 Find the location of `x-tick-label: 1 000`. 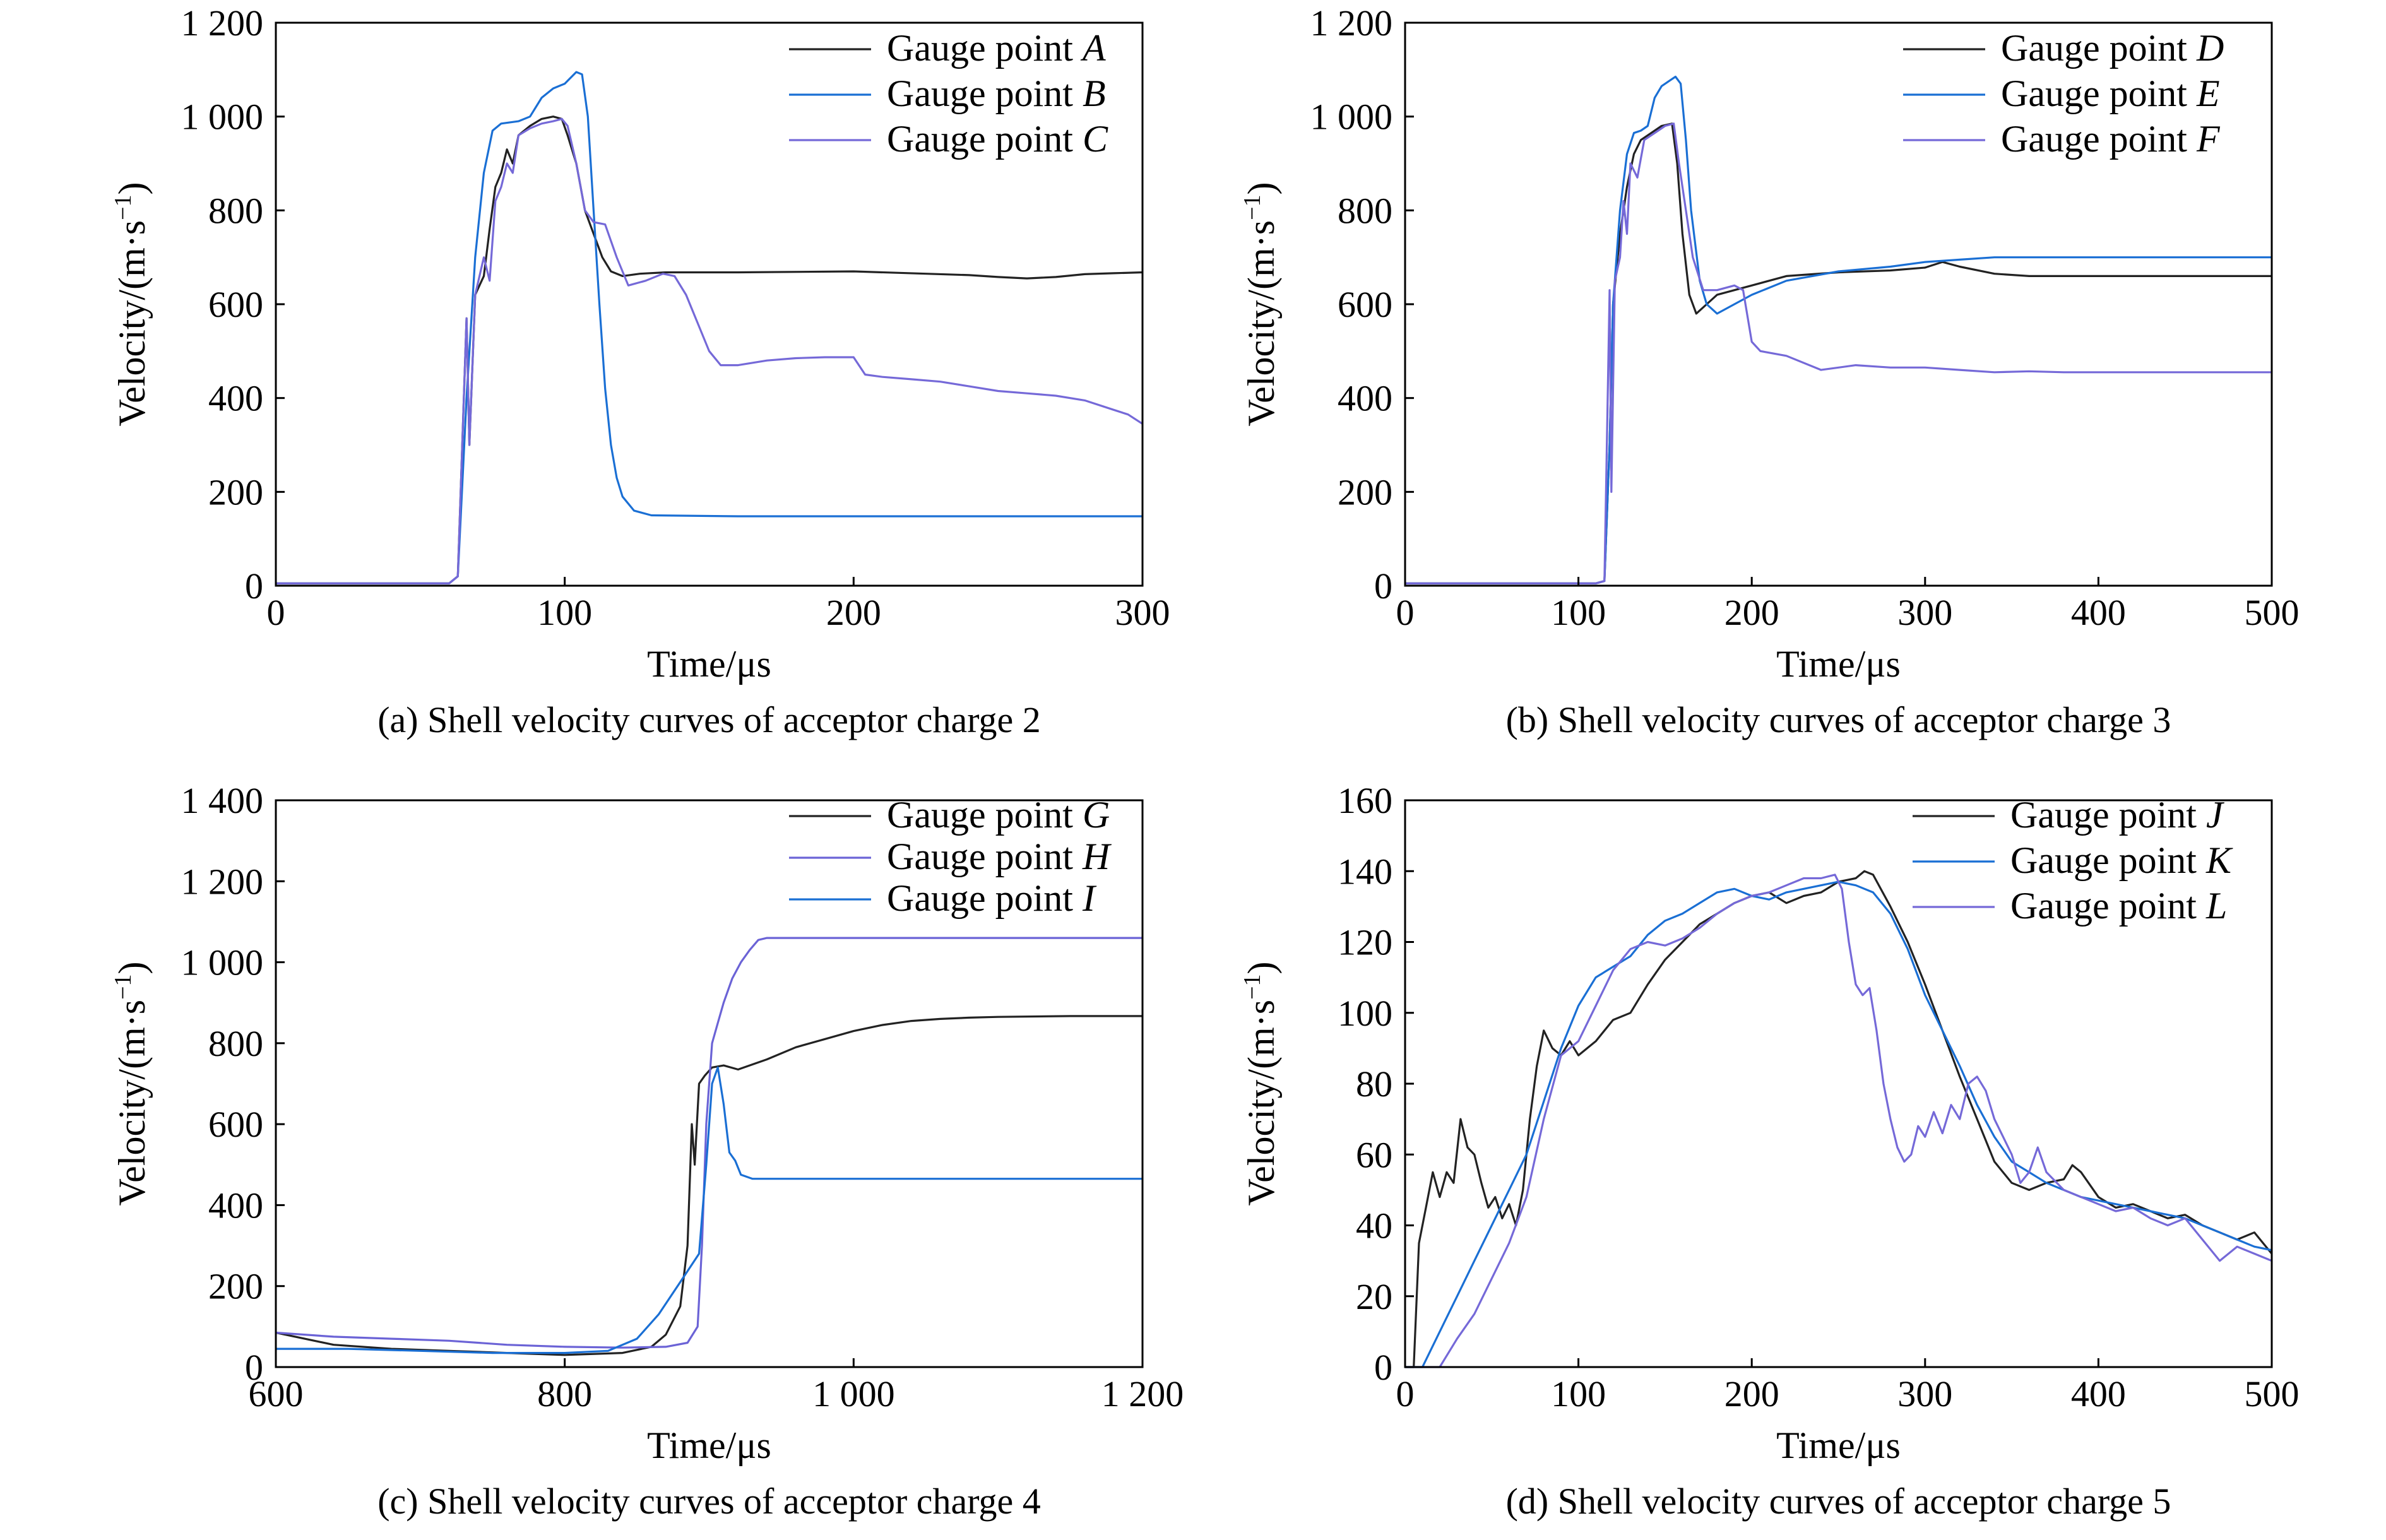

x-tick-label: 1 000 is located at coordinates (853, 1394).